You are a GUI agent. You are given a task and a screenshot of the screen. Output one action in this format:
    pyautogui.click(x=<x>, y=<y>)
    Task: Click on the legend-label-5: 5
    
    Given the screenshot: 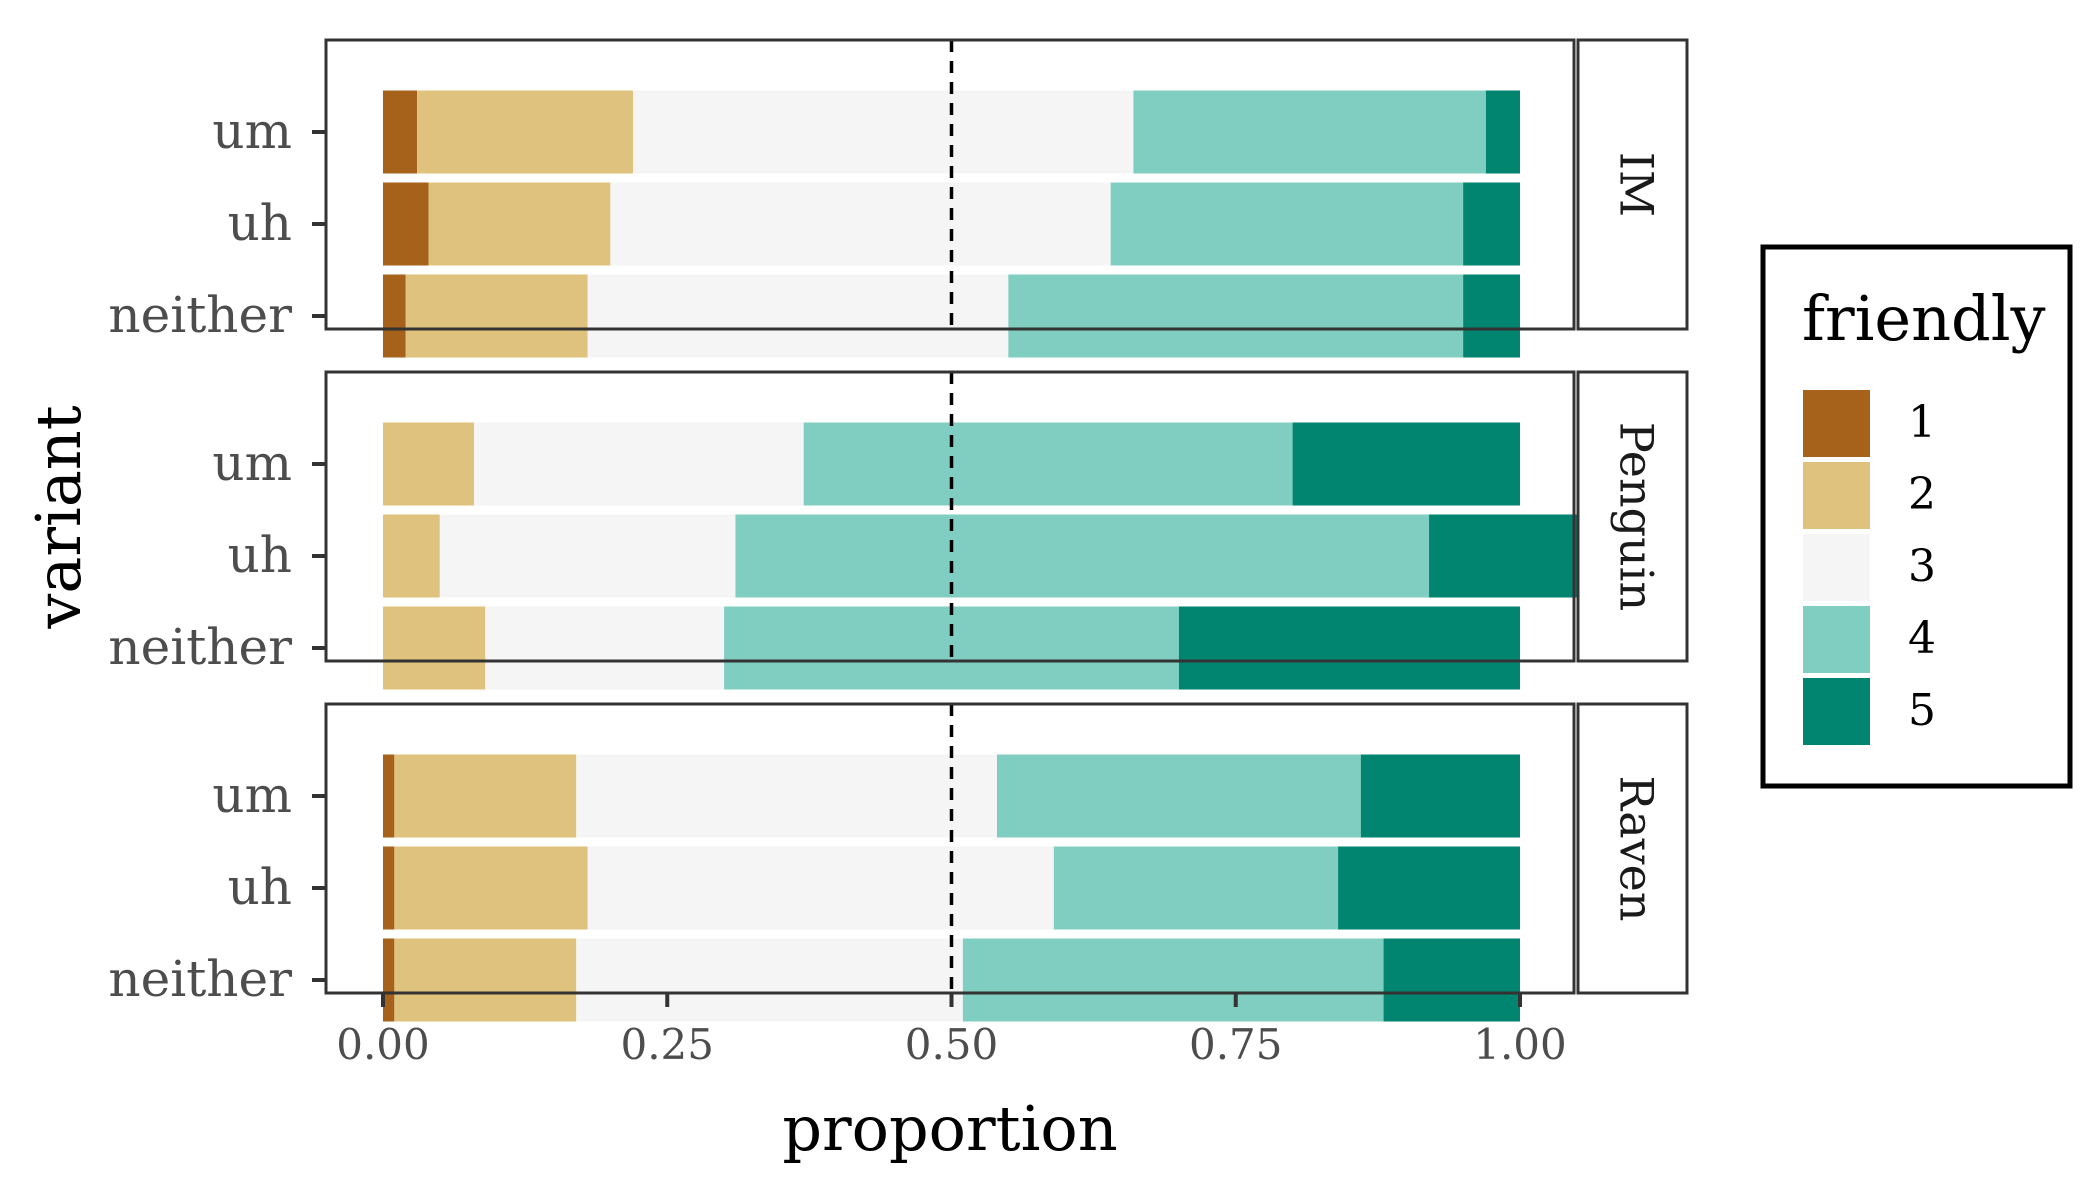 What is the action you would take?
    pyautogui.click(x=1922, y=710)
    